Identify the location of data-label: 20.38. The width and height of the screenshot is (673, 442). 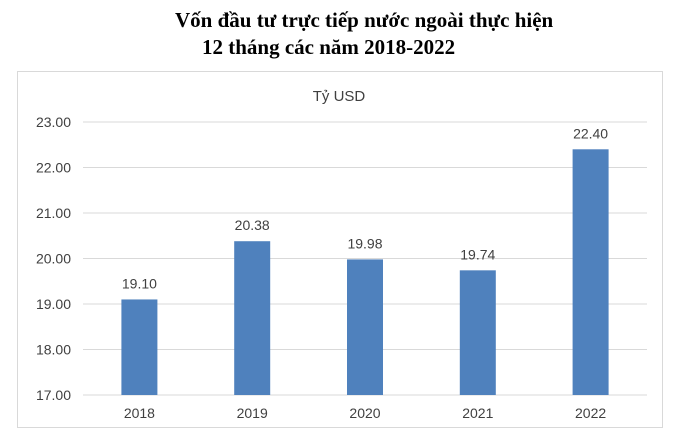
(252, 225).